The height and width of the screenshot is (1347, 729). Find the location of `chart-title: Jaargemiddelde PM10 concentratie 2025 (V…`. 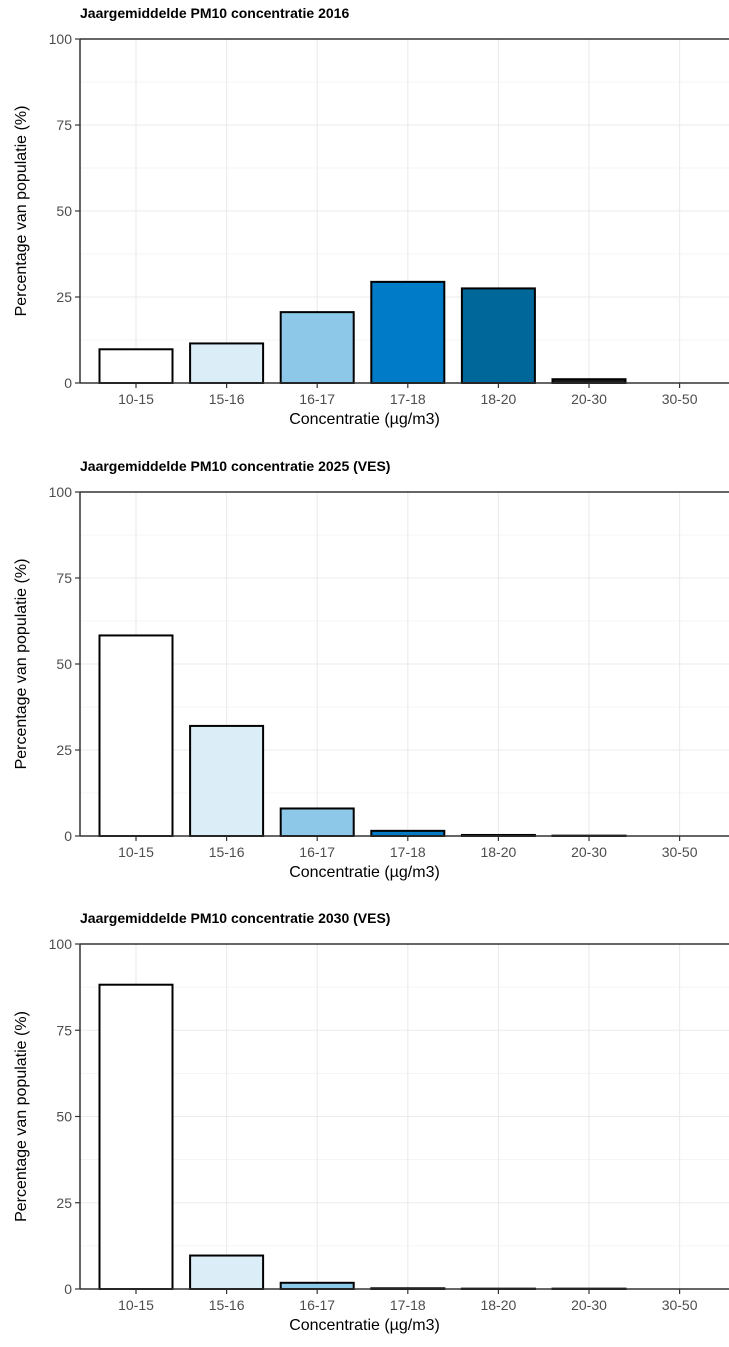

chart-title: Jaargemiddelde PM10 concentratie 2025 (V… is located at coordinates (235, 466).